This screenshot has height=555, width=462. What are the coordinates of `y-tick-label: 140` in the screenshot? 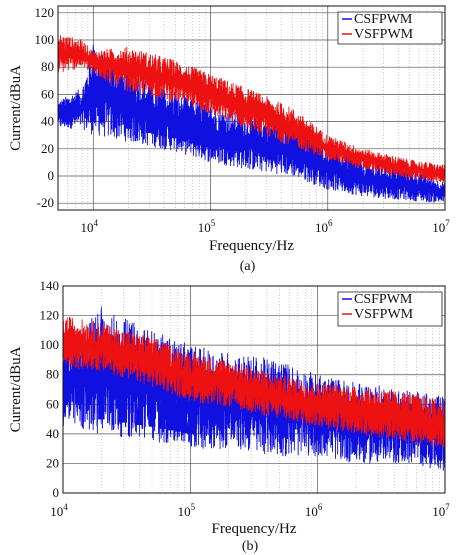 It's located at (50, 285).